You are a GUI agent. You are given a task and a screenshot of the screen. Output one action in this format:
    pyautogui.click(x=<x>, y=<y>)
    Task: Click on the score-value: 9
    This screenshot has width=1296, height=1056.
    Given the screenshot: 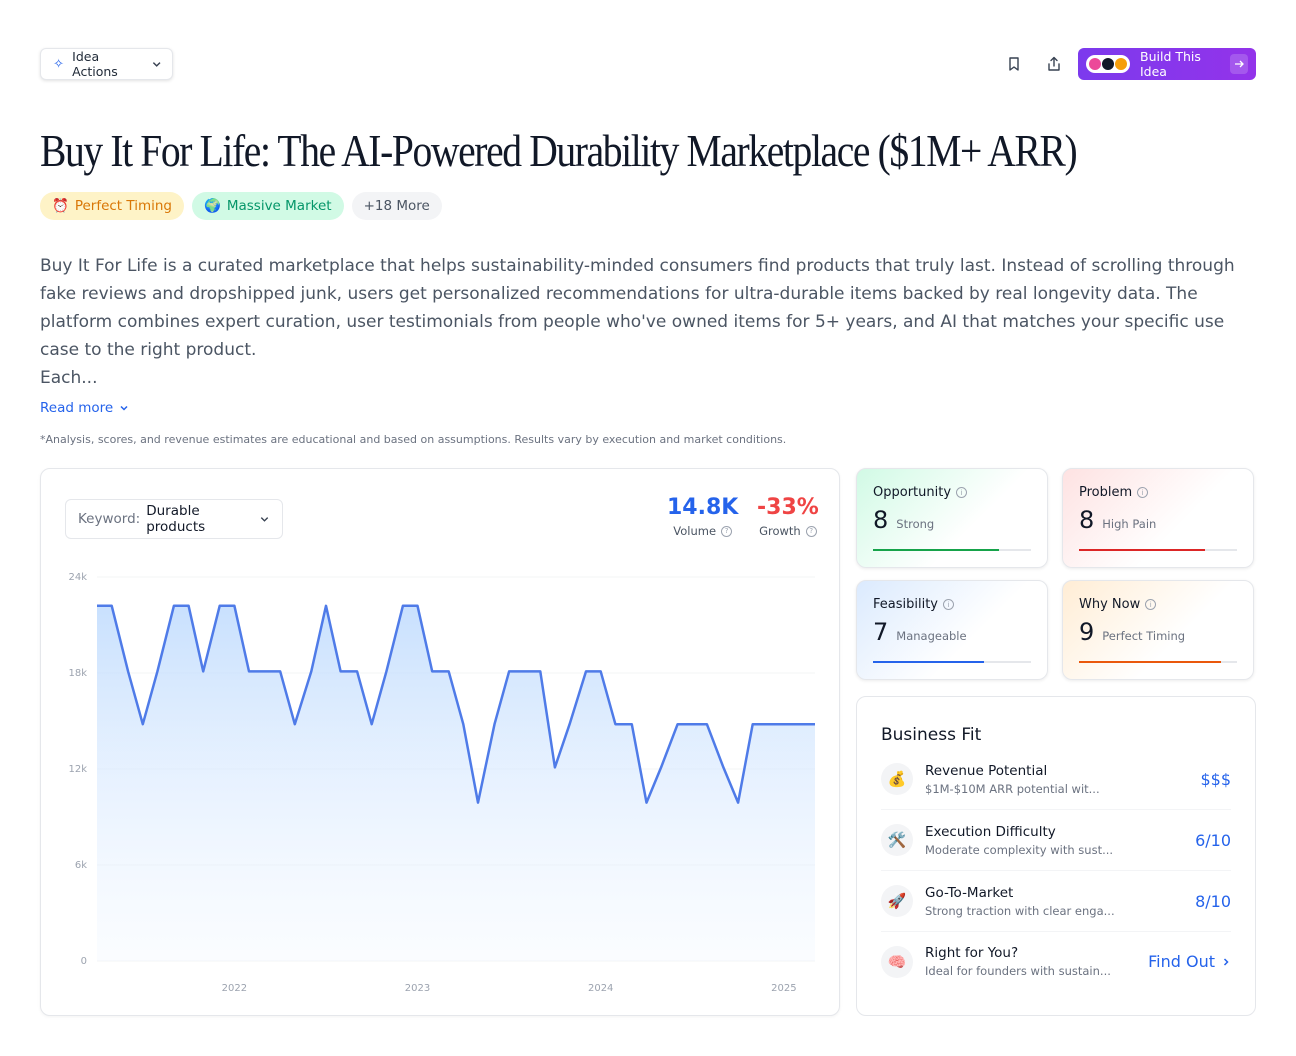 What is the action you would take?
    pyautogui.click(x=1087, y=632)
    